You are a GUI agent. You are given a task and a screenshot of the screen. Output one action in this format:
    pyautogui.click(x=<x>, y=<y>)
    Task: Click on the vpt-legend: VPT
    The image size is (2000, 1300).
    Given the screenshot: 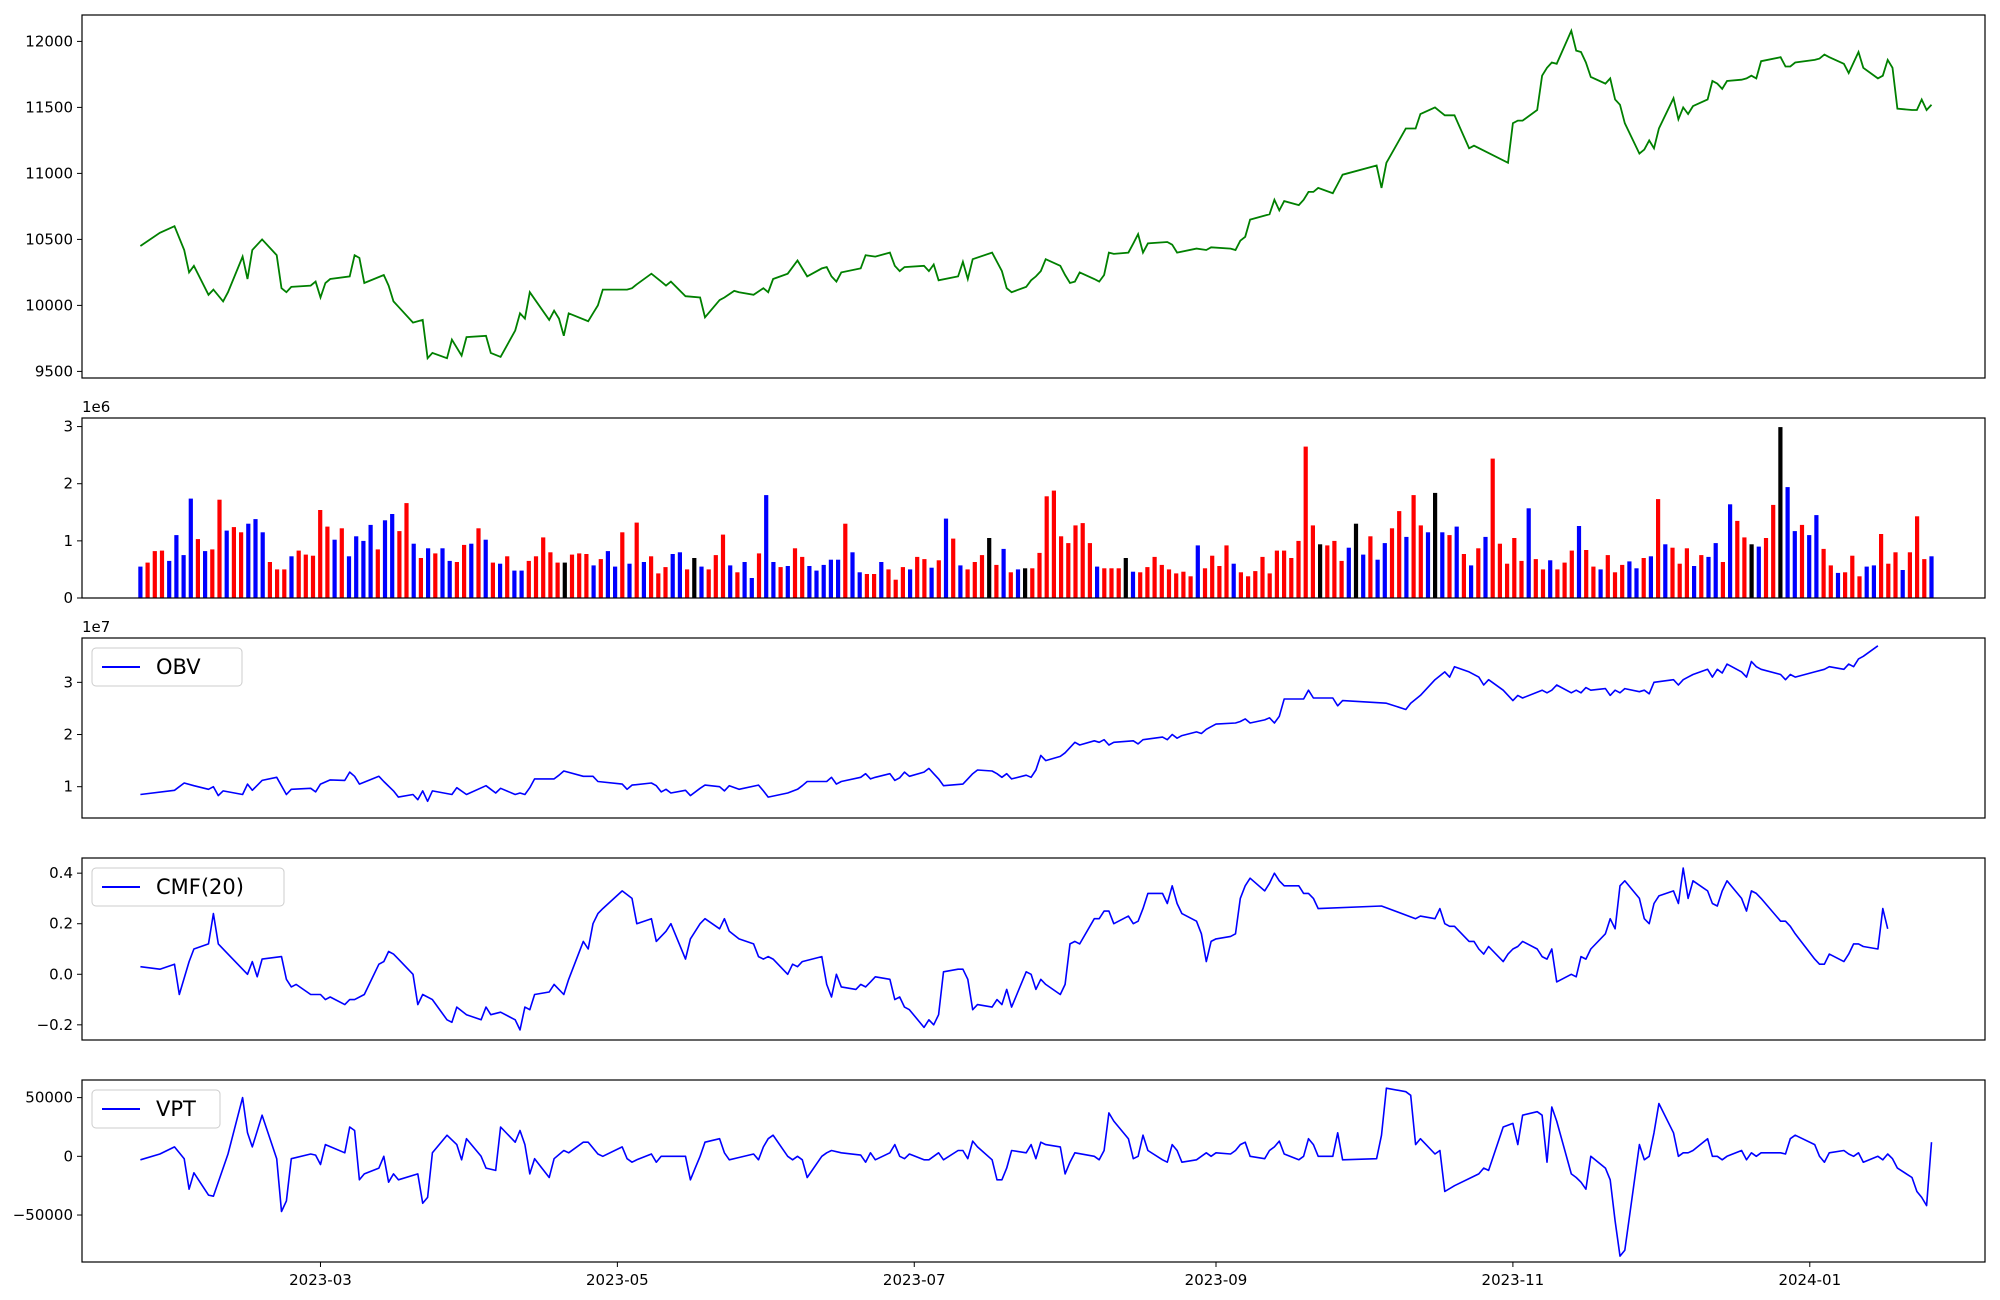 What is the action you would take?
    pyautogui.click(x=156, y=1109)
    